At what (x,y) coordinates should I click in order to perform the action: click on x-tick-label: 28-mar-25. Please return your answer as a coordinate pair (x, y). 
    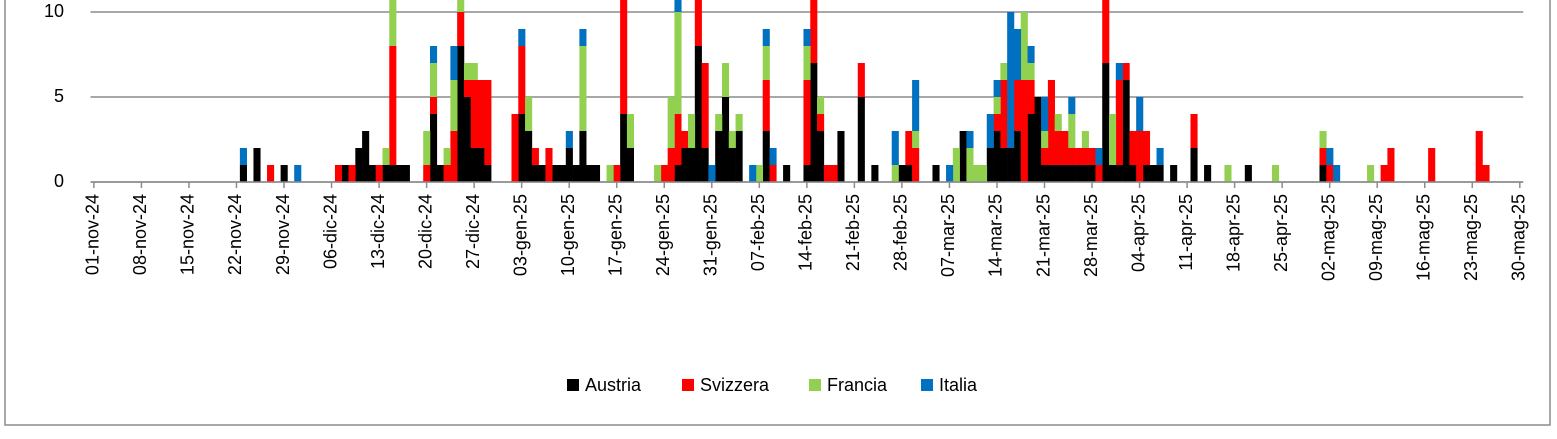
    Looking at the image, I should click on (1091, 235).